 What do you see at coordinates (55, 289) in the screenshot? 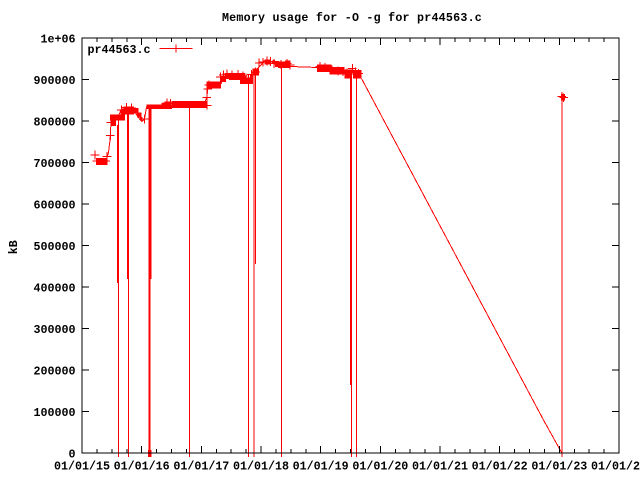
I see `svg-text: 400000` at bounding box center [55, 289].